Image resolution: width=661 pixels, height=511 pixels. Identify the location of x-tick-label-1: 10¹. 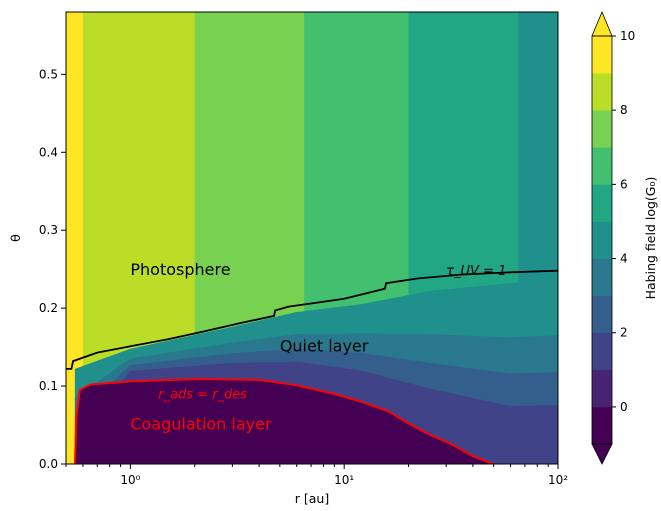
(344, 480).